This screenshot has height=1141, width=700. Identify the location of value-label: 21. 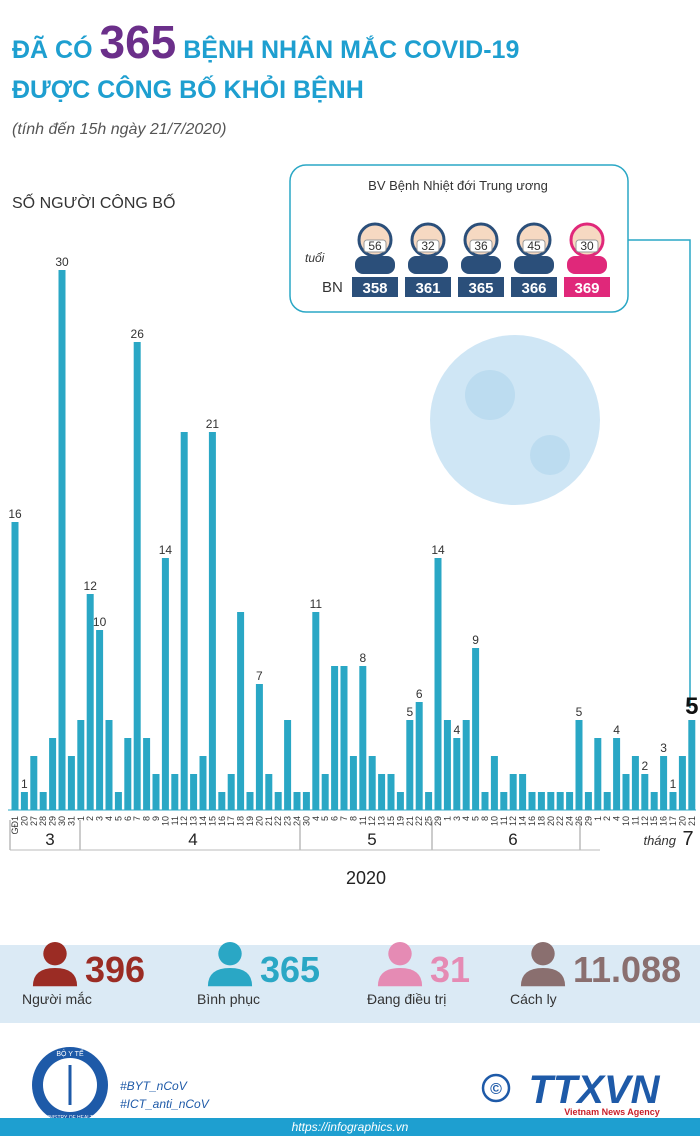
(213, 424).